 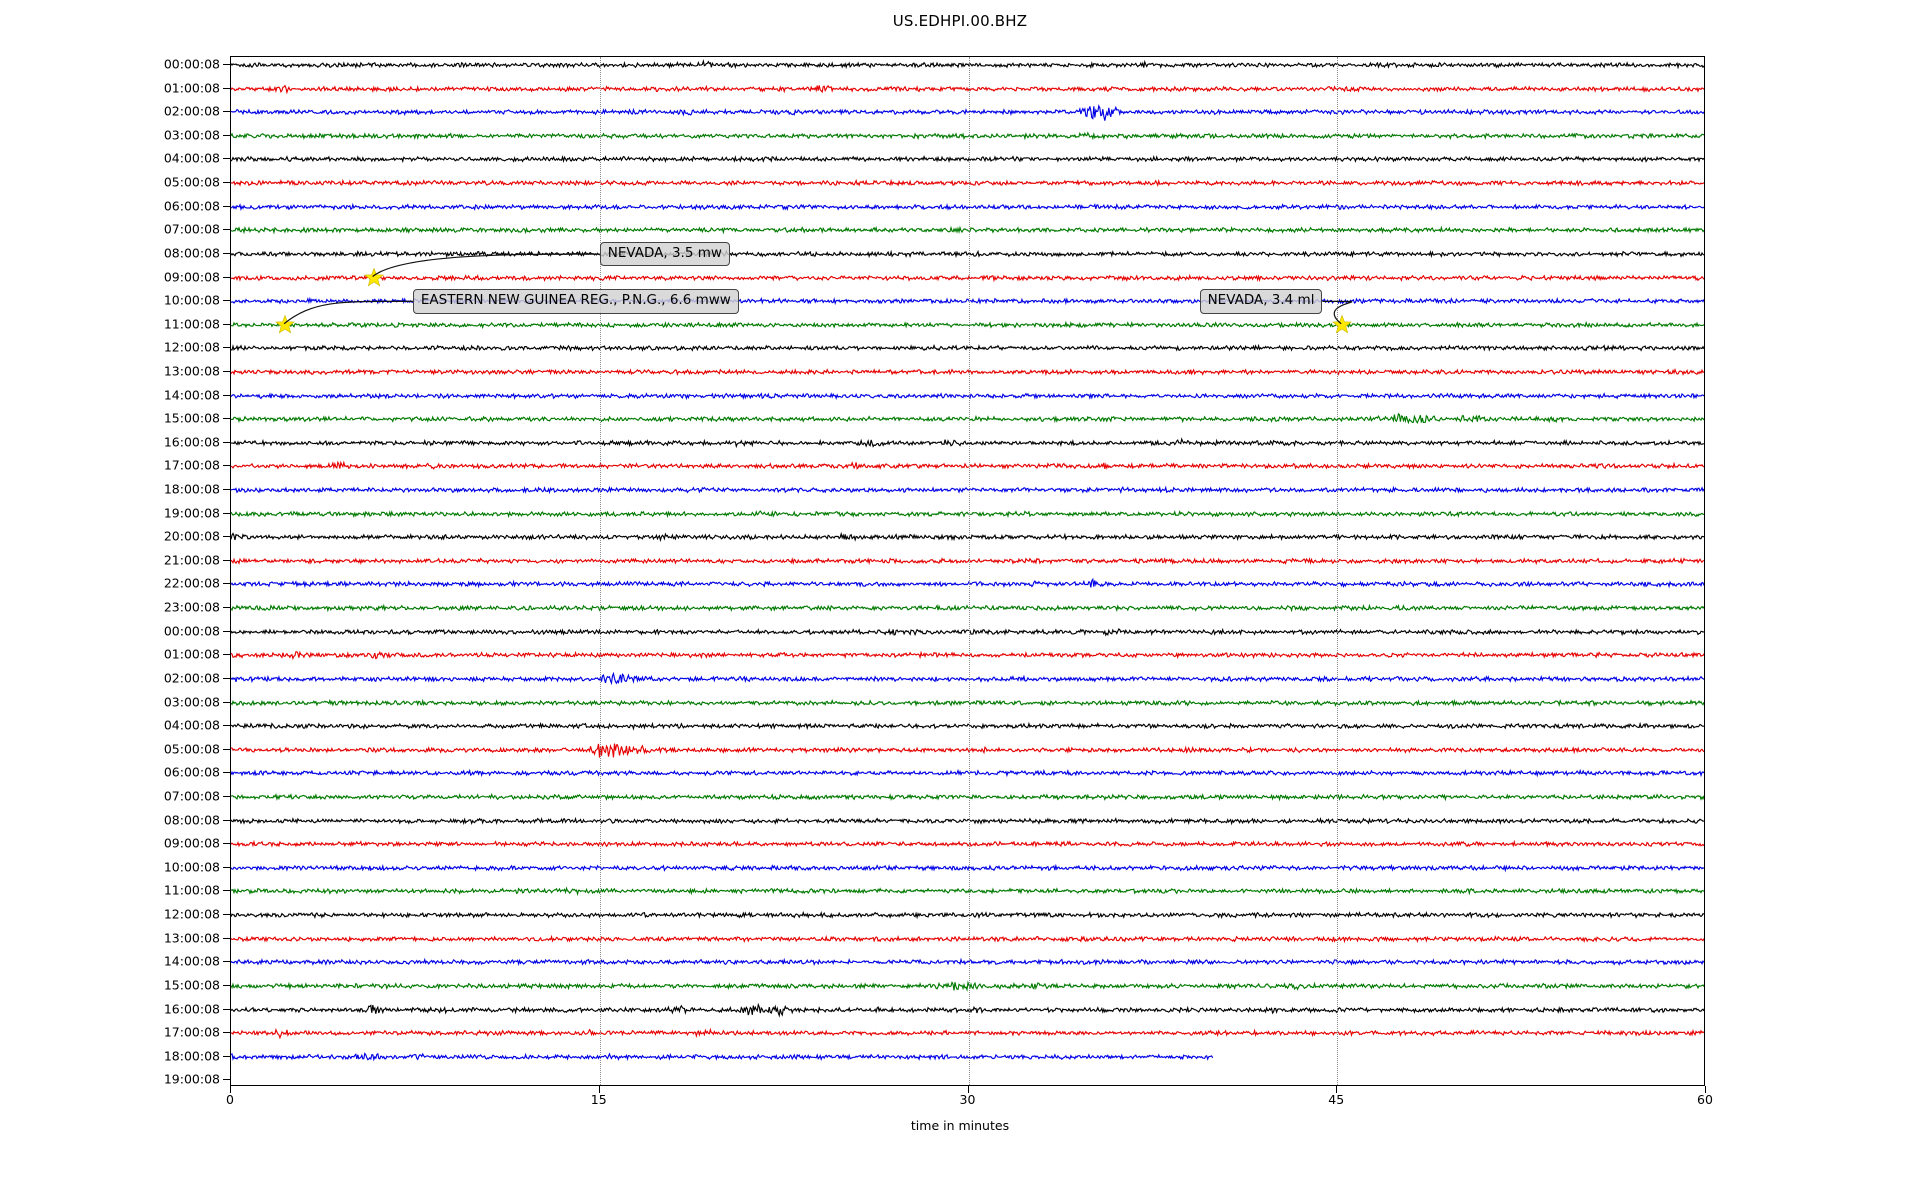 I want to click on x-axis-tick-label: 15, so click(x=598, y=1099).